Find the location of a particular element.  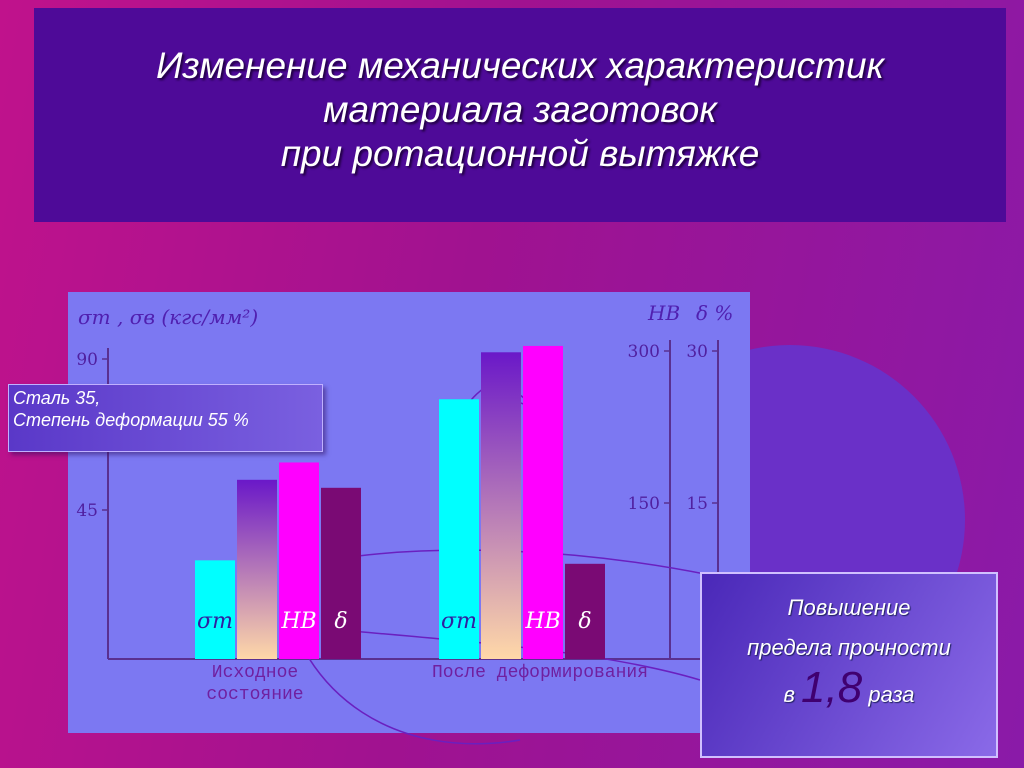

y3-tick-label: 15 is located at coordinates (697, 504).